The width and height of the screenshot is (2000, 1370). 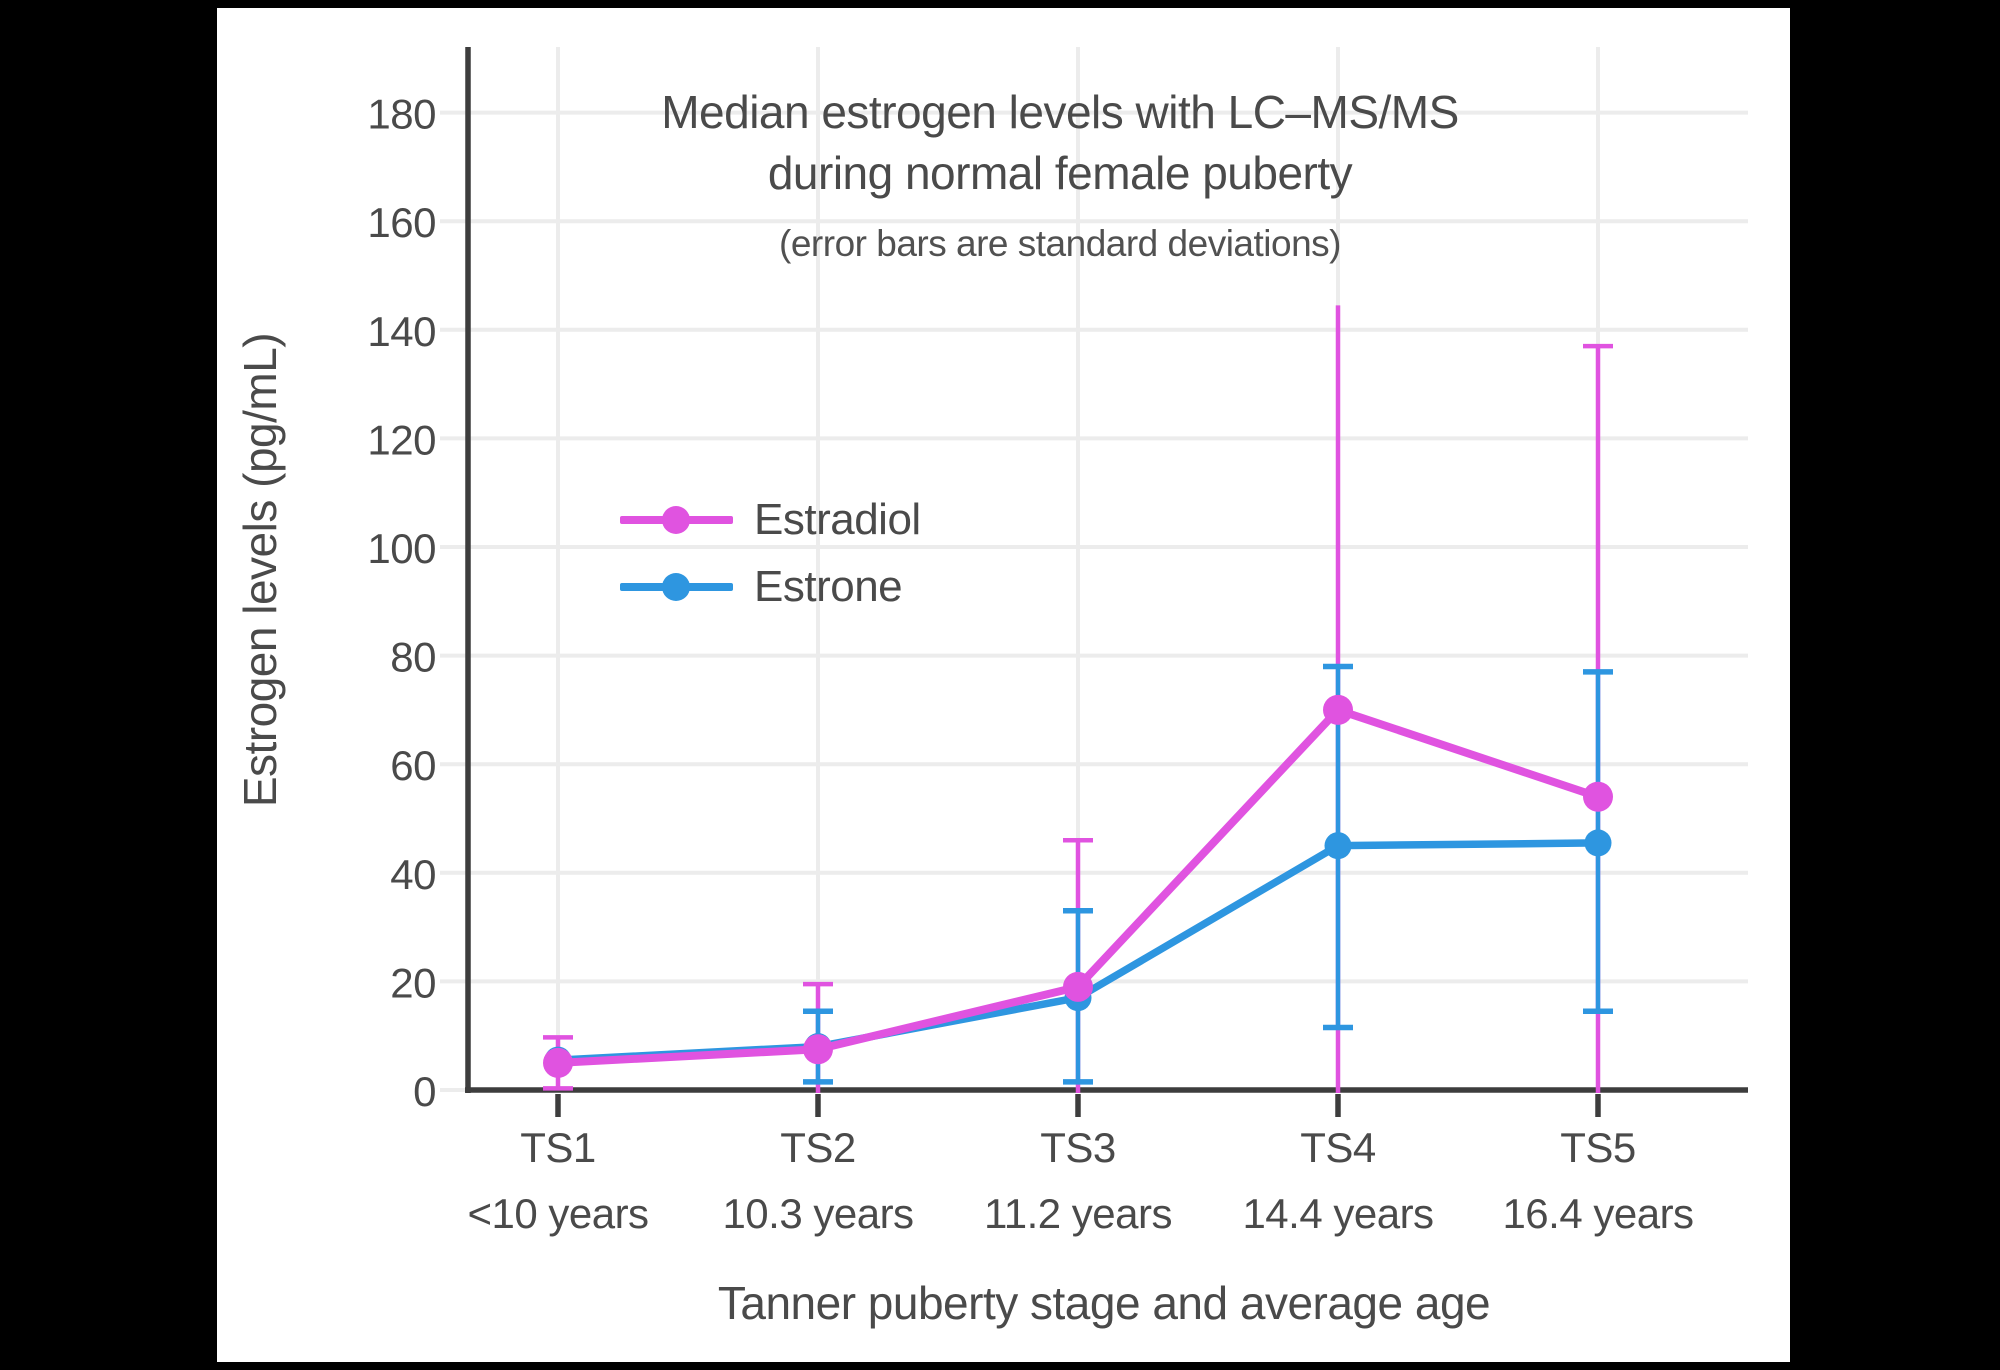 What do you see at coordinates (676, 586) in the screenshot?
I see `estrone-line-marker-icon` at bounding box center [676, 586].